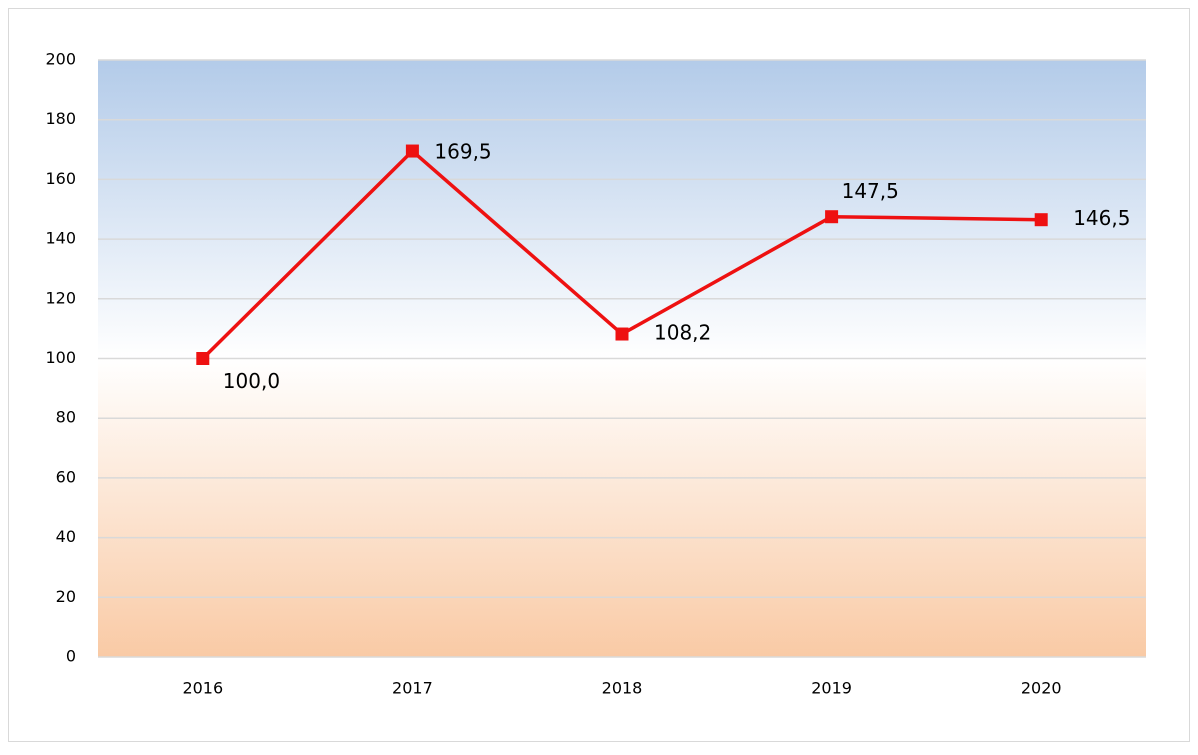 The image size is (1198, 755). I want to click on y-tick-label: 180, so click(60, 118).